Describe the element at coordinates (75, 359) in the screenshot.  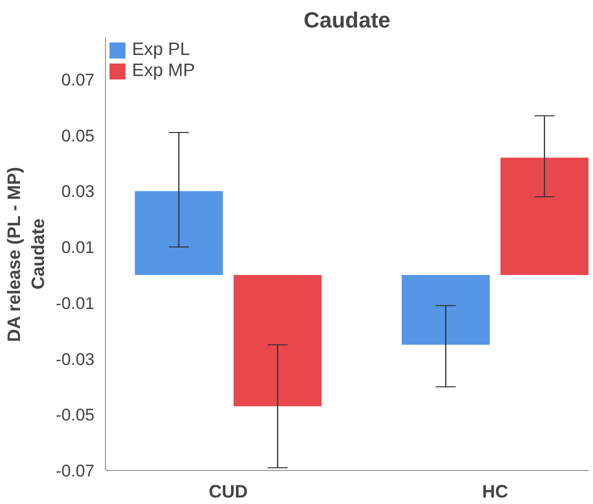
I see `y-tick-label: -0.03` at that location.